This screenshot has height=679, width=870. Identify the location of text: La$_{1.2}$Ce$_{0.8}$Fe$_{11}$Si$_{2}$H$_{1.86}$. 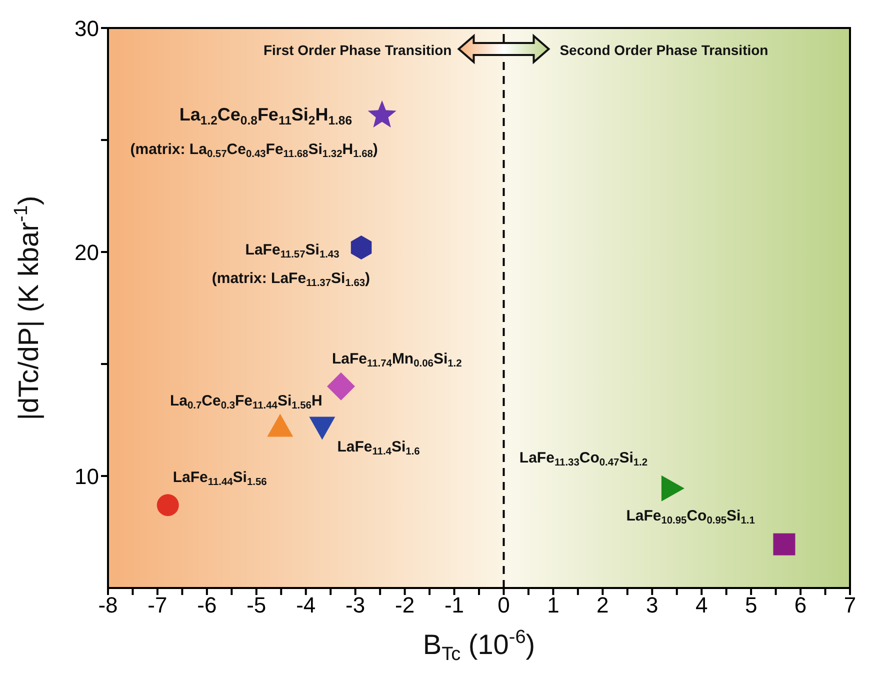
(265, 115).